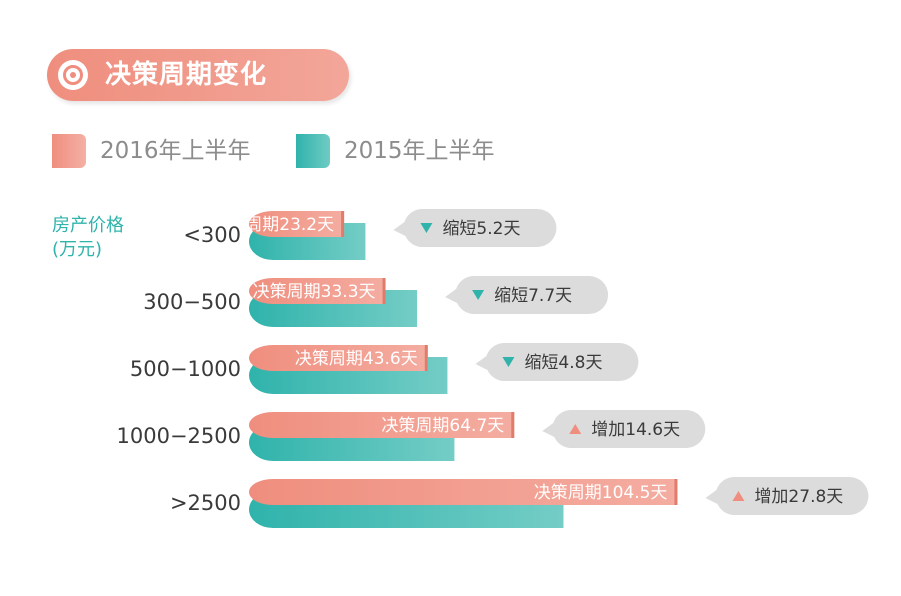 Image resolution: width=901 pixels, height=596 pixels. What do you see at coordinates (175, 151) in the screenshot?
I see `legend-label-2016: 2016年上半年` at bounding box center [175, 151].